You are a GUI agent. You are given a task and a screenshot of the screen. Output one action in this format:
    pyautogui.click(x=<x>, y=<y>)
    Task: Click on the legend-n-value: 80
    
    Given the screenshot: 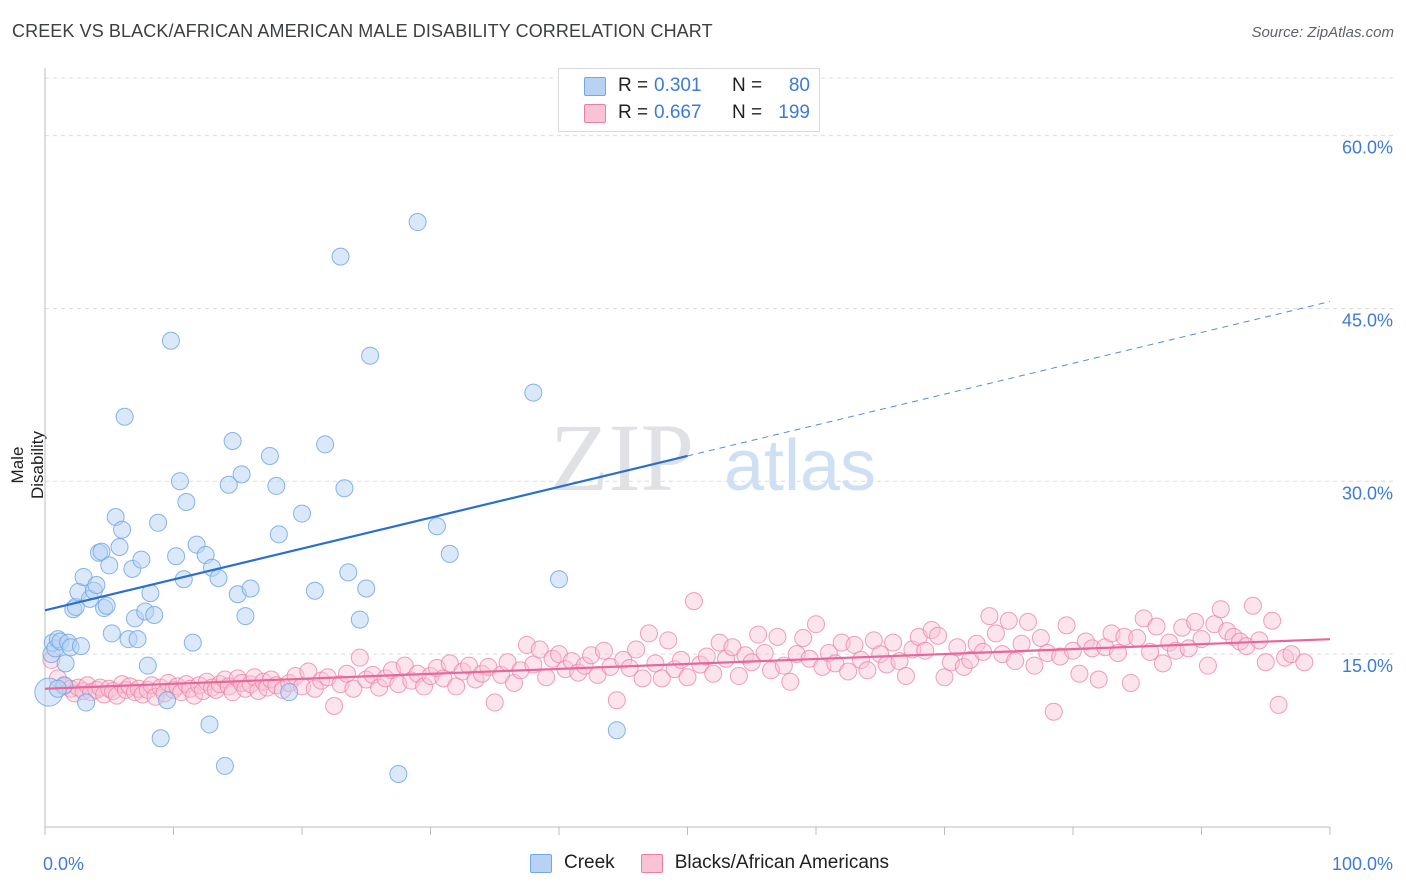 What is the action you would take?
    pyautogui.click(x=799, y=85)
    